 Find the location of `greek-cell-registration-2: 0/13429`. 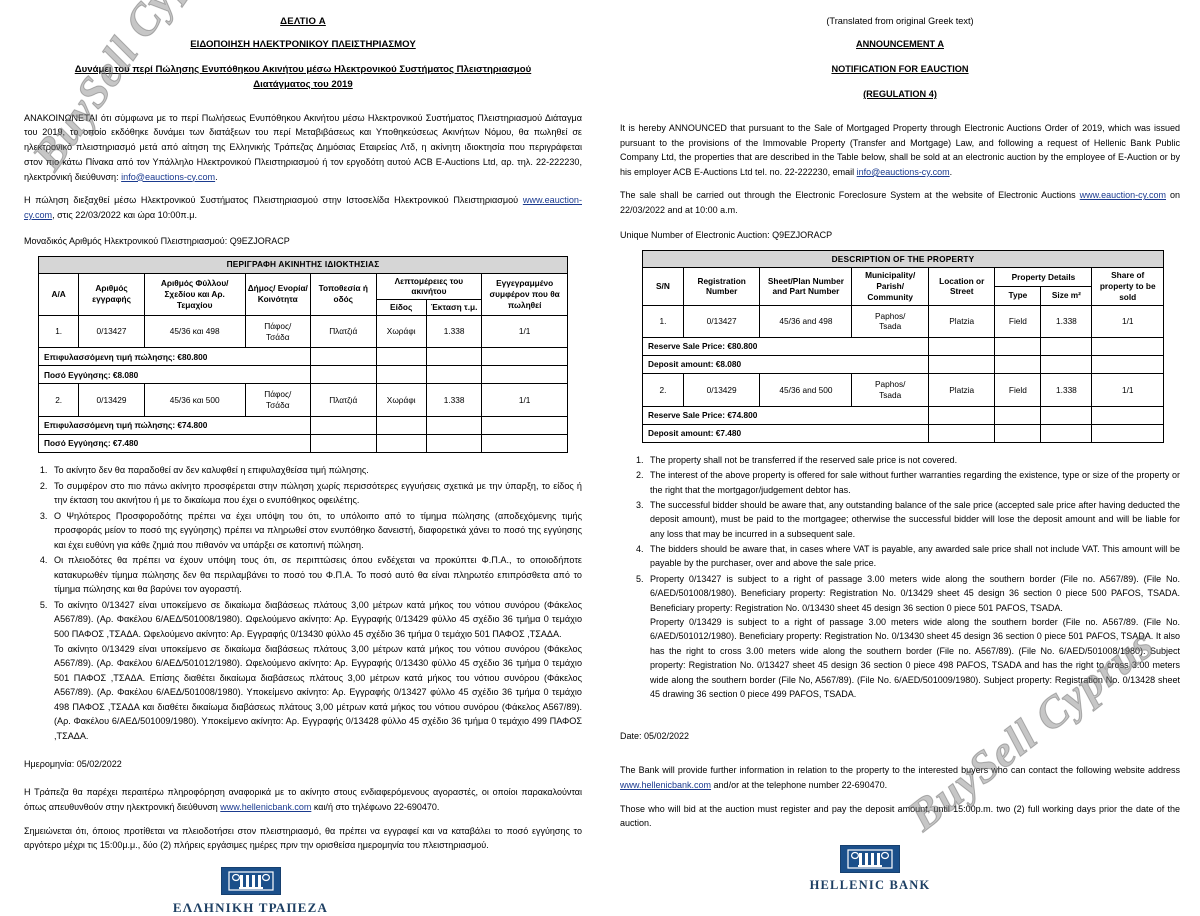

greek-cell-registration-2: 0/13429 is located at coordinates (111, 400).